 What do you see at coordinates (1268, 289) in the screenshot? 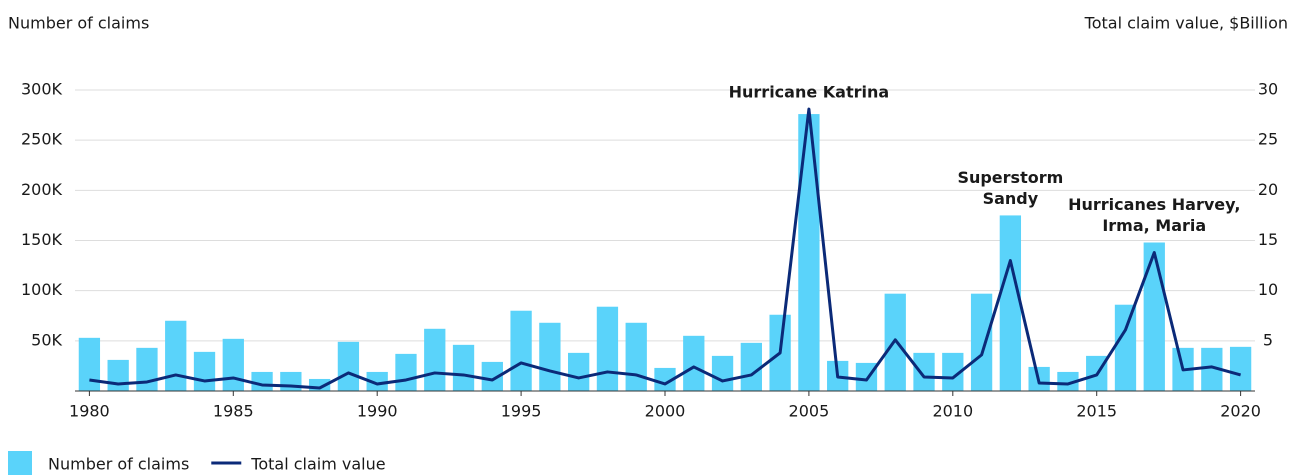
I see `y2-tick-label: 10` at bounding box center [1268, 289].